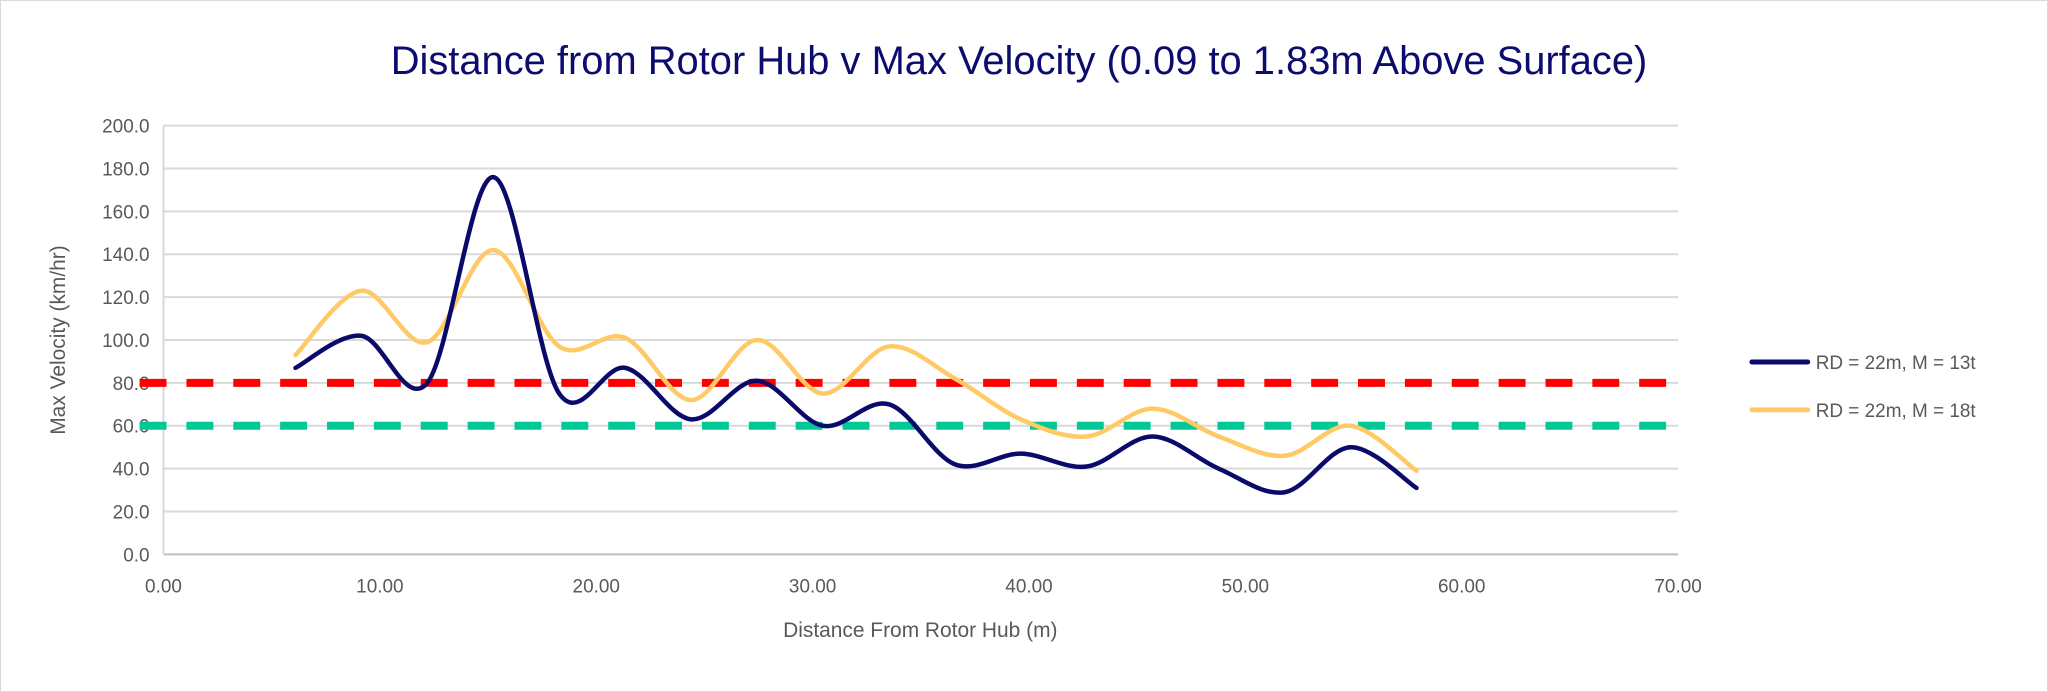 This screenshot has height=692, width=2048. I want to click on x-axis-ticks: 0.00 10.00 20.00 30.00 40.00 50.00 60.00 70.00, so click(923, 586).